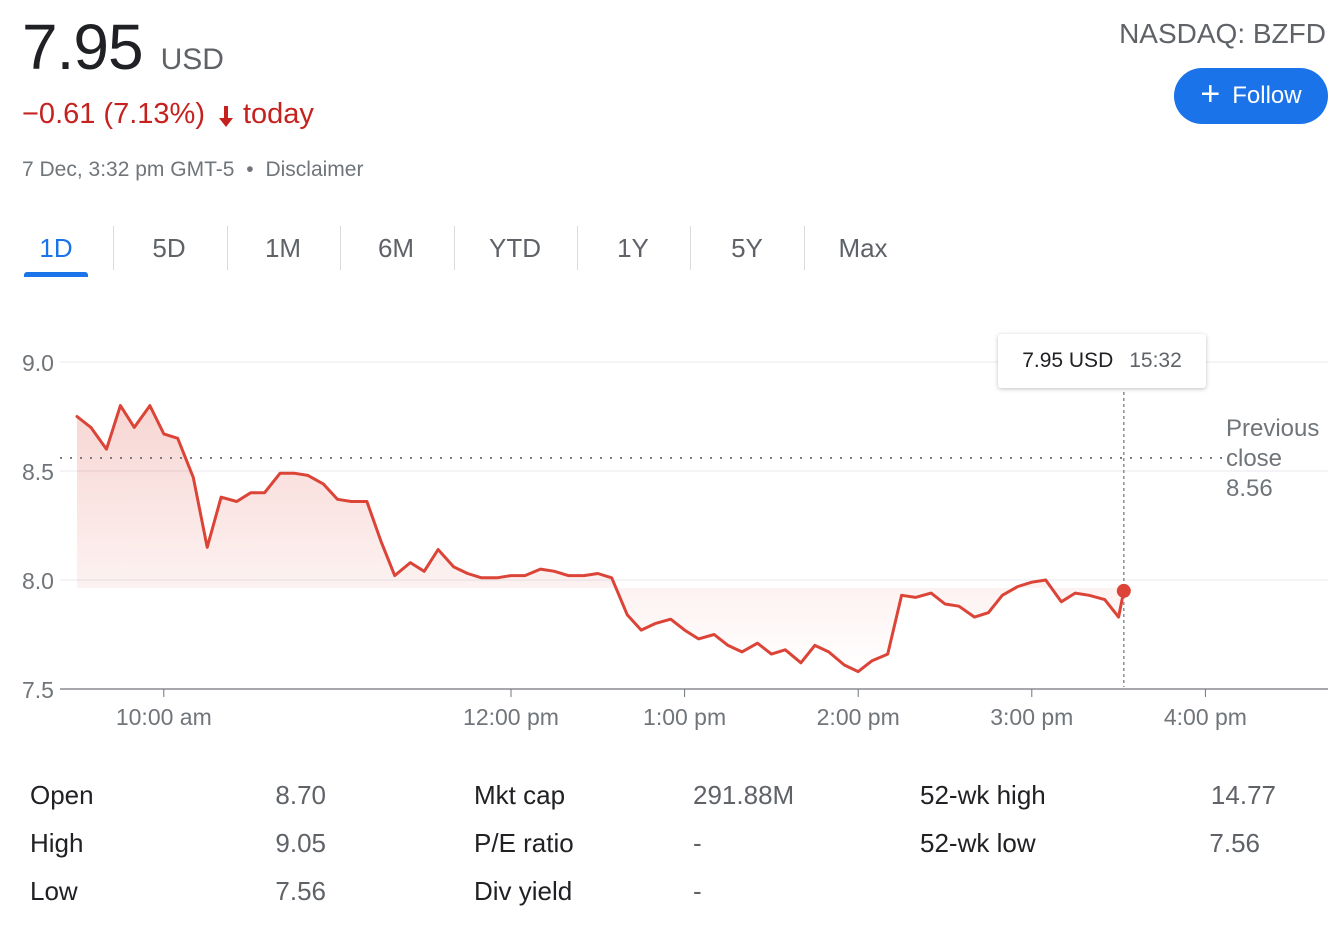 The width and height of the screenshot is (1342, 950). Describe the element at coordinates (1234, 843) in the screenshot. I see `stat-value-52wk-low: 7.56` at that location.